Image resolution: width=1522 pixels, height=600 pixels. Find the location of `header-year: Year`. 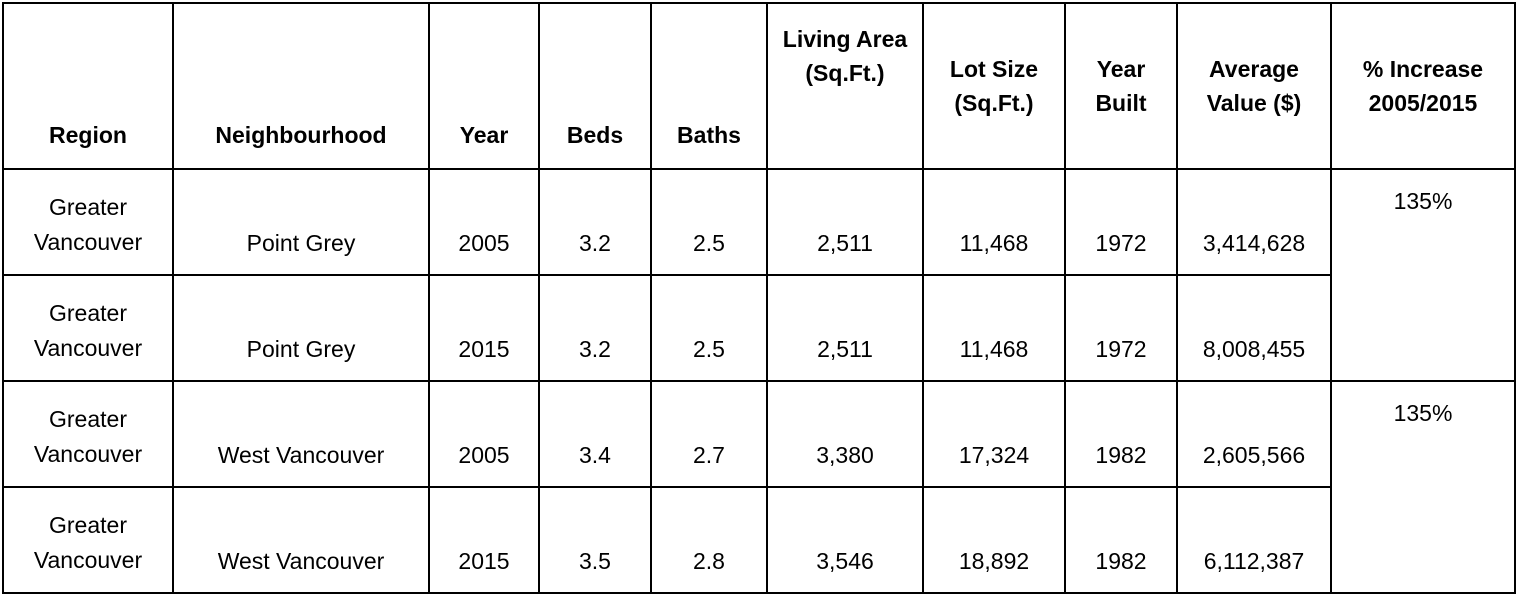

header-year: Year is located at coordinates (484, 86).